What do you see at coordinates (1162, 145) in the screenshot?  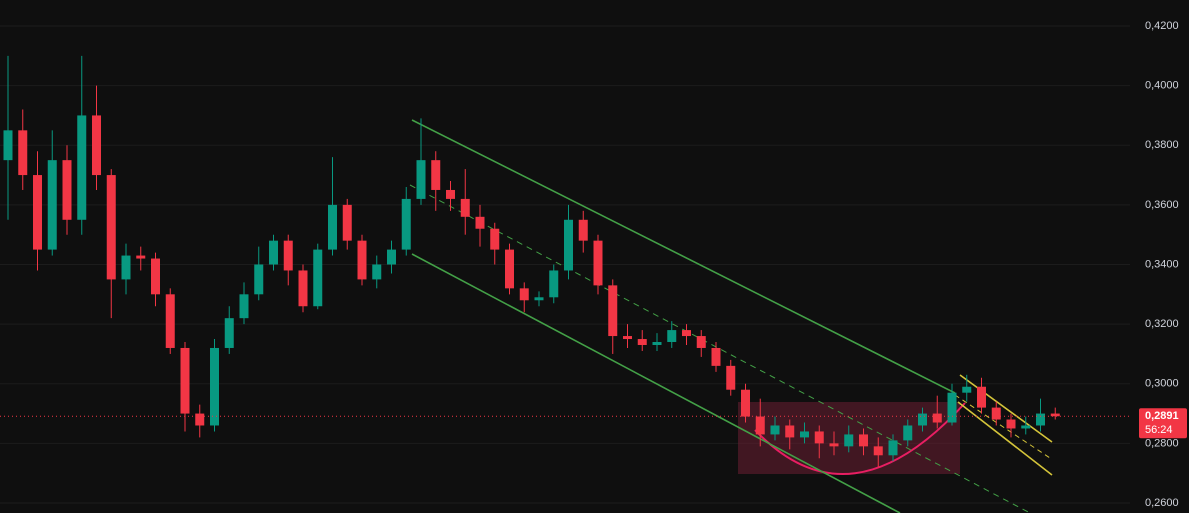 I see `y-tick-label: 0,3800` at bounding box center [1162, 145].